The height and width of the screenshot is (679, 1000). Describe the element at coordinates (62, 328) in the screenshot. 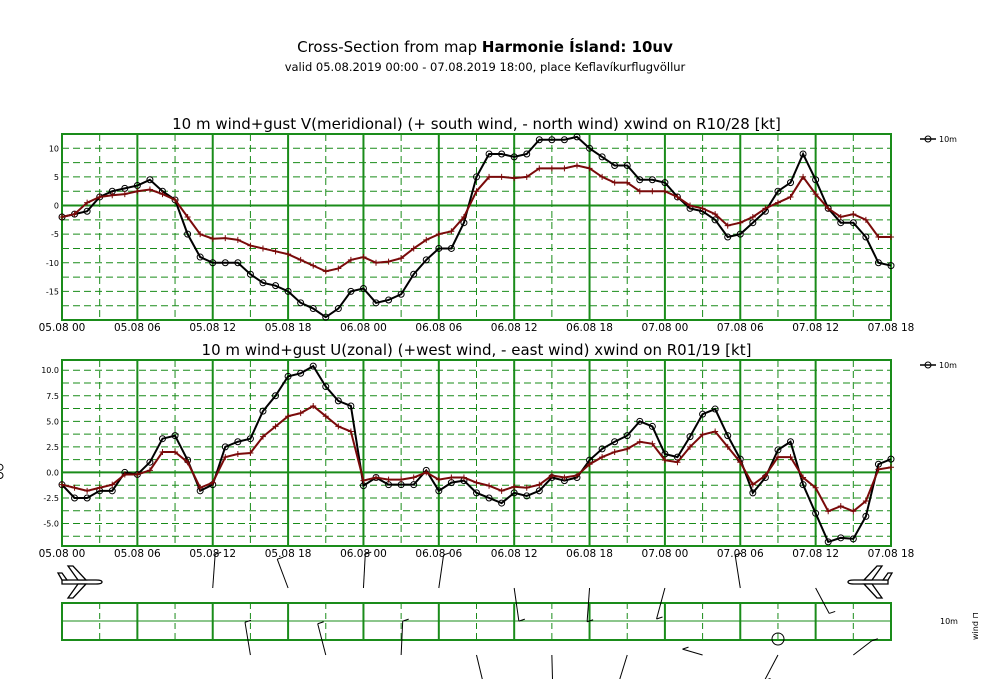

I see `x-tick-label: 05.08 00` at that location.